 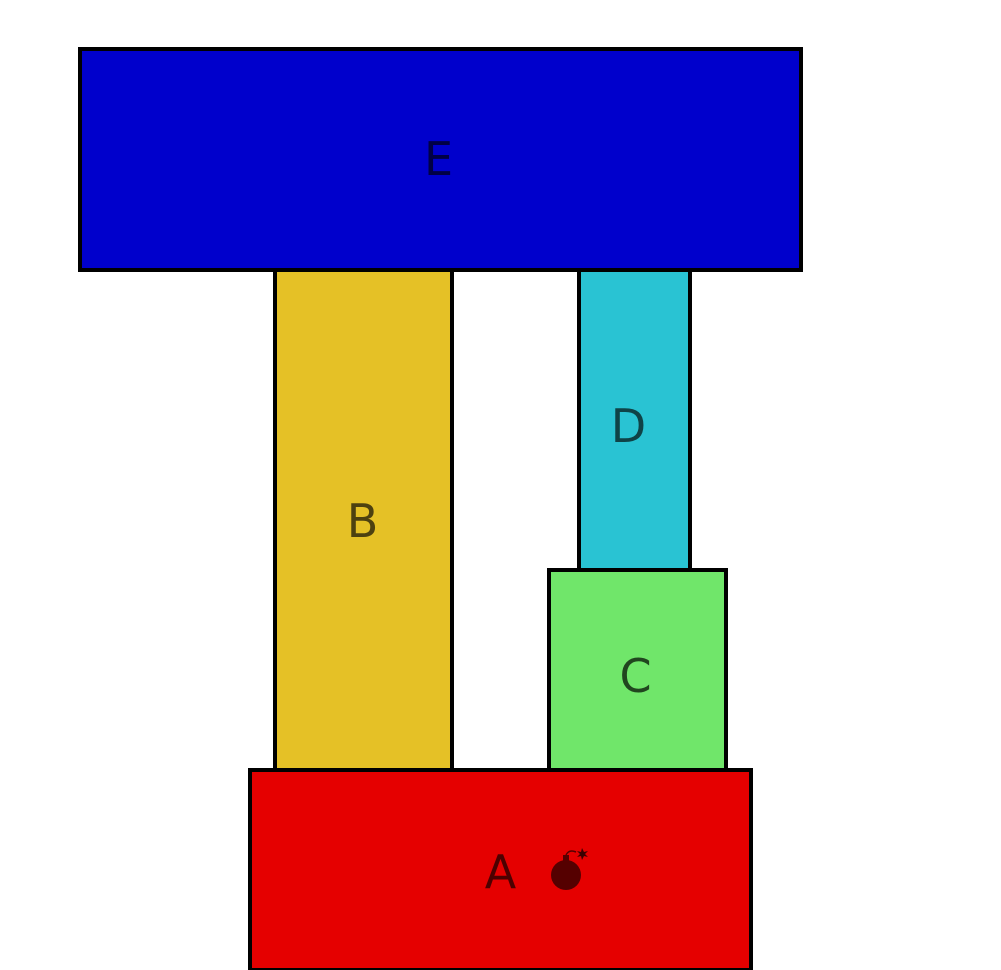 What do you see at coordinates (500, 872) in the screenshot?
I see `block-a-label: A` at bounding box center [500, 872].